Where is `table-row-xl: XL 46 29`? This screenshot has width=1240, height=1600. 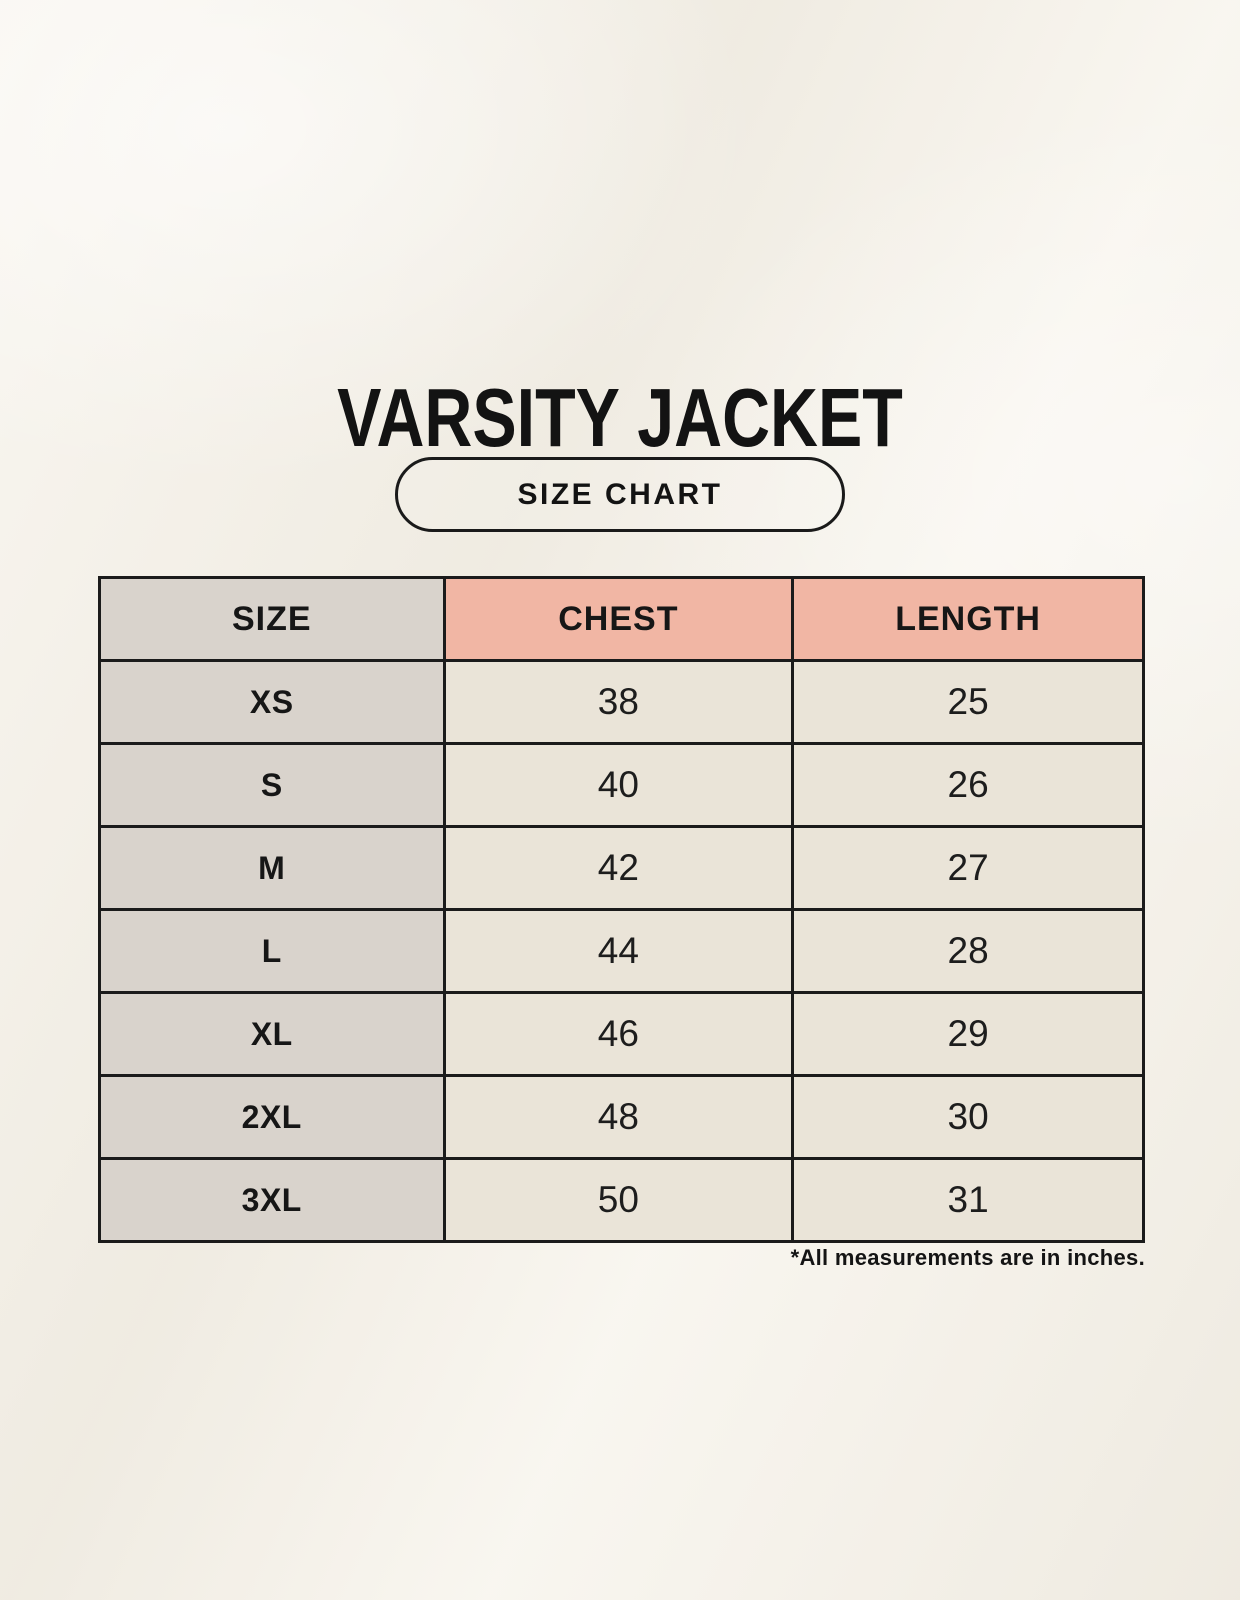 table-row-xl: XL 46 29 is located at coordinates (621, 1034).